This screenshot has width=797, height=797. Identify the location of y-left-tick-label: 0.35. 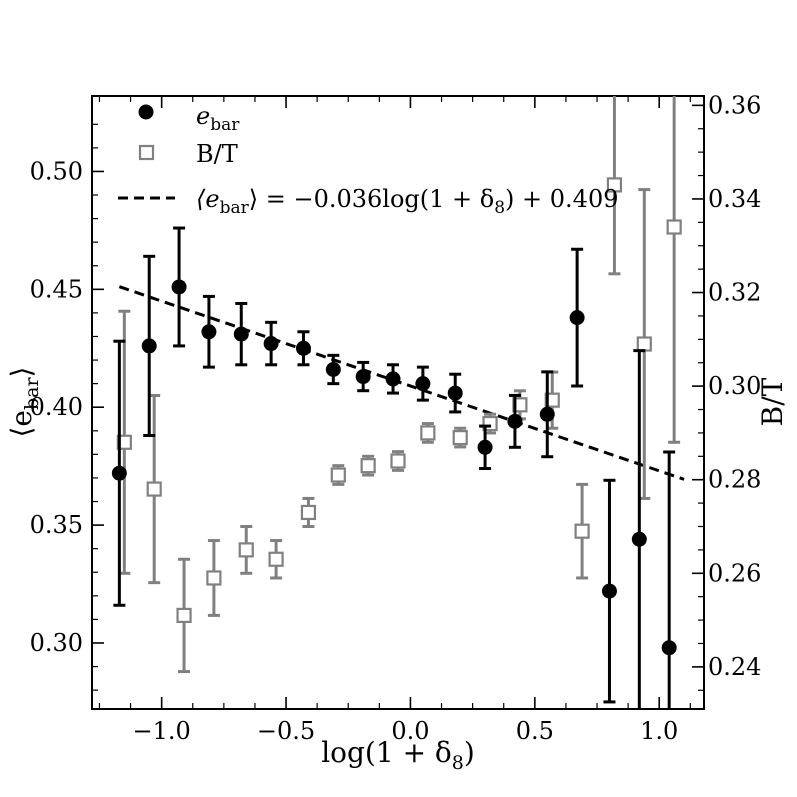
(56, 525).